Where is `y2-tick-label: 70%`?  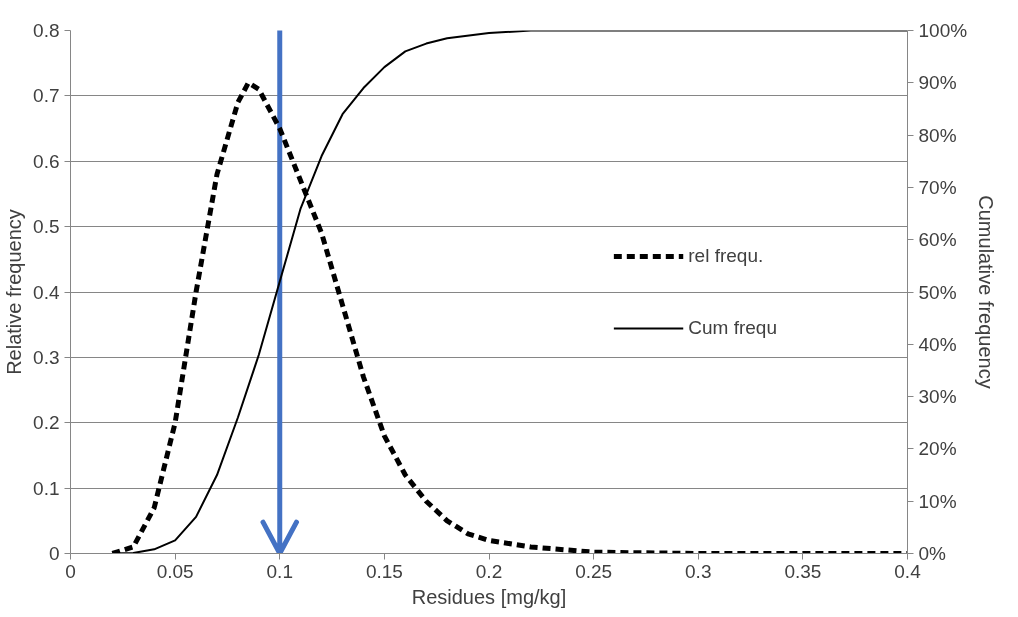
y2-tick-label: 70% is located at coordinates (937, 187).